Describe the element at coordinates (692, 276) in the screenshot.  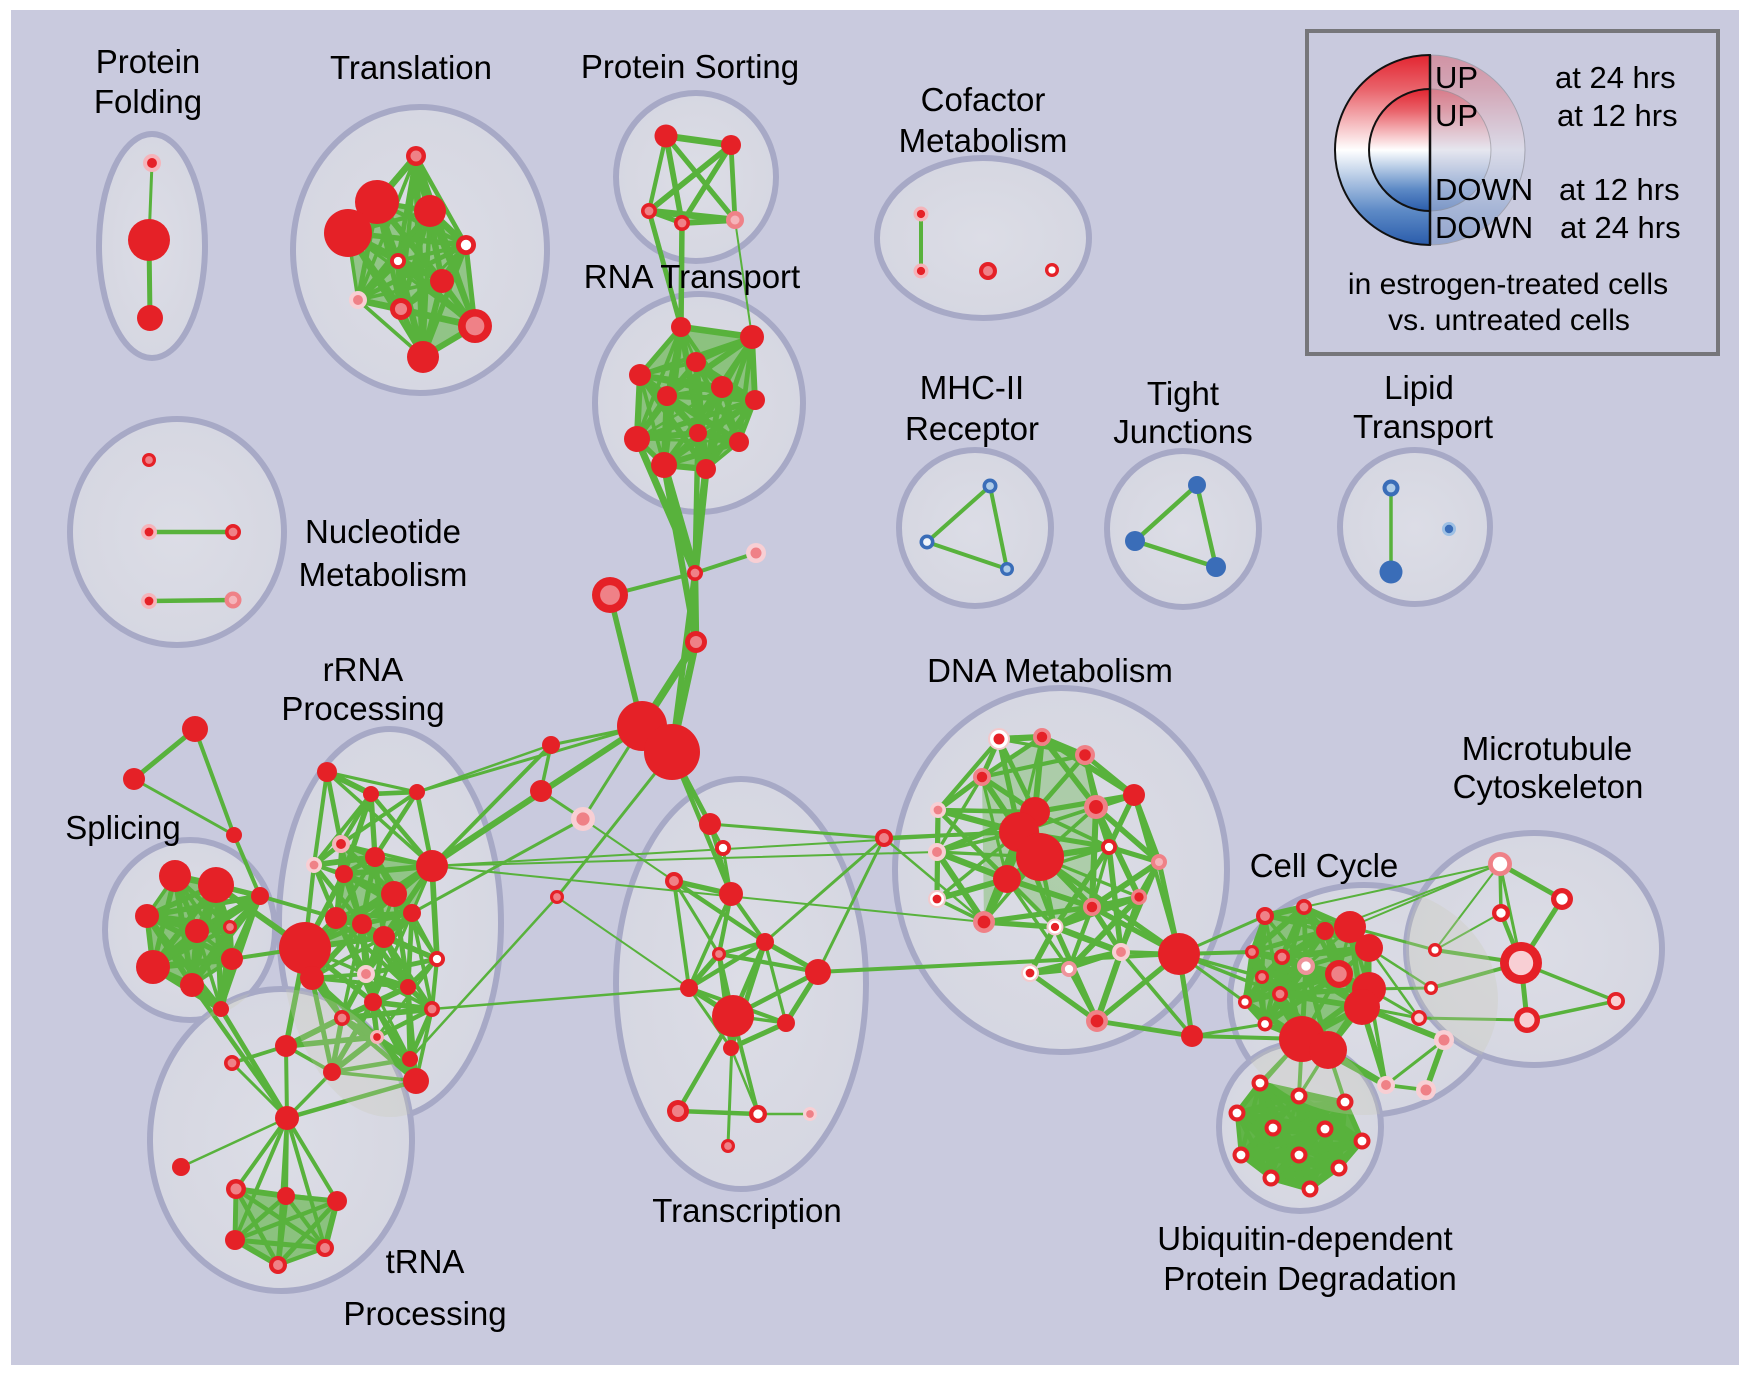
I see `svg-text: RNA Transport` at that location.